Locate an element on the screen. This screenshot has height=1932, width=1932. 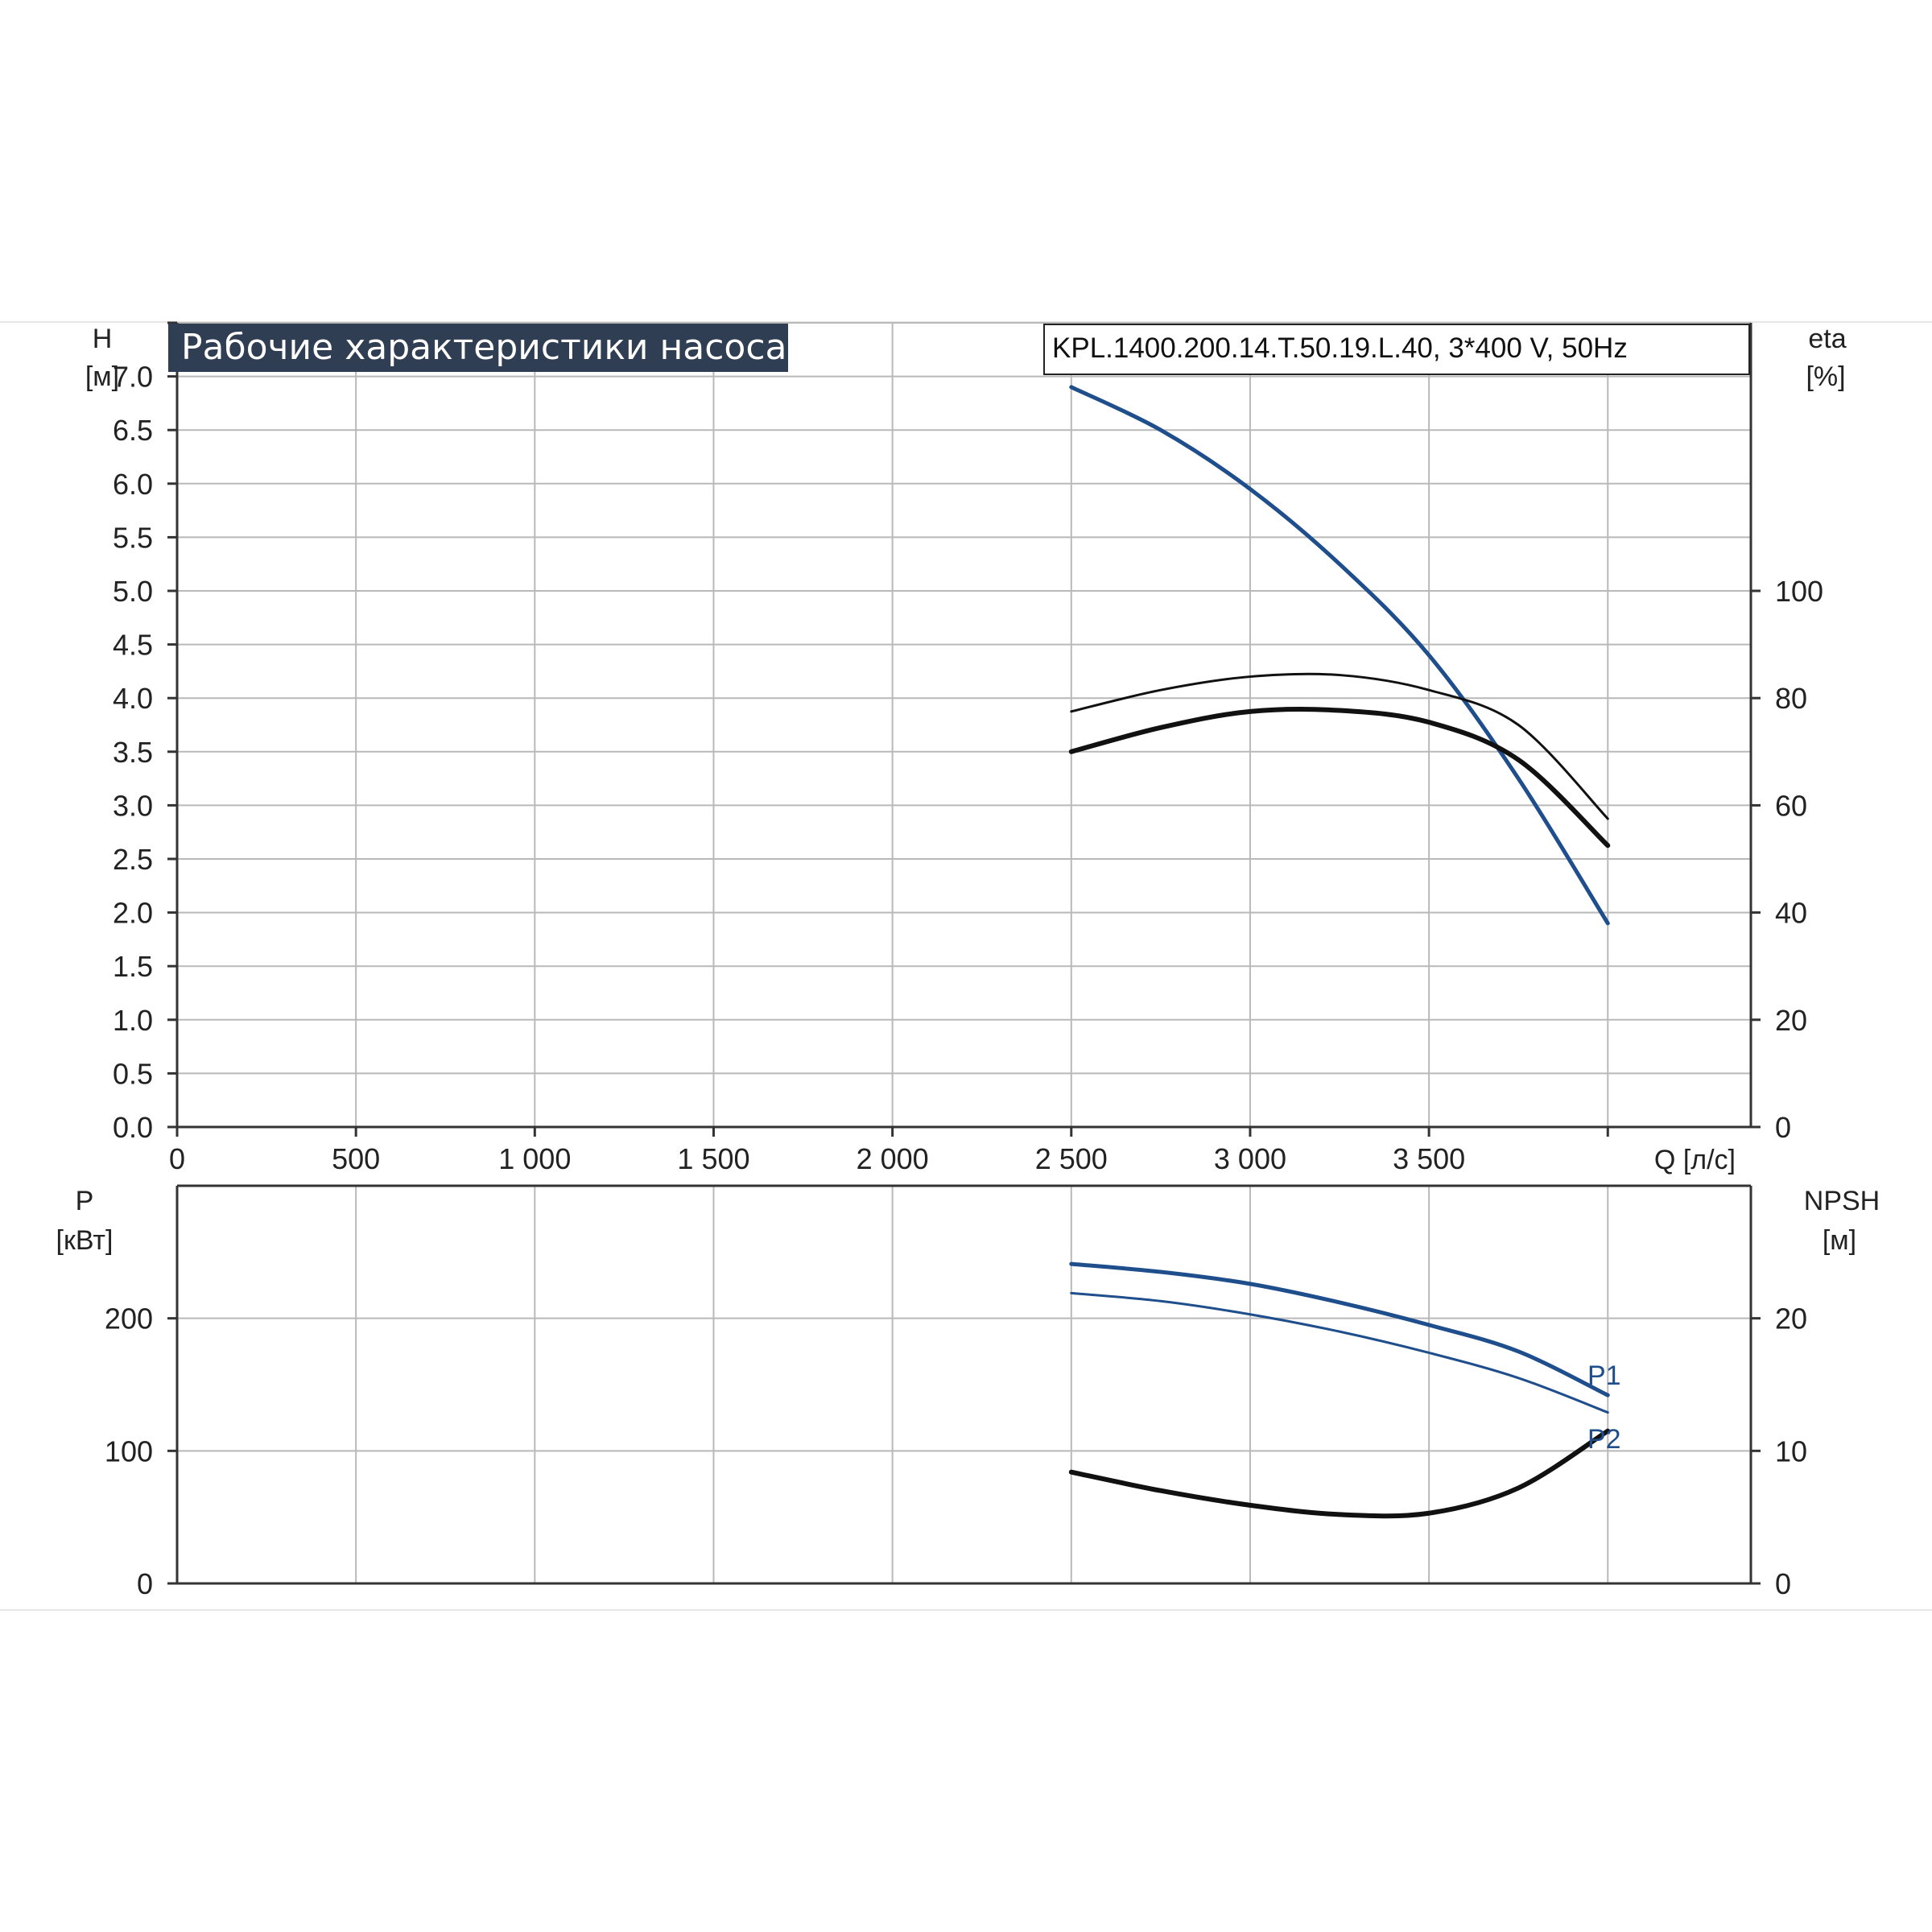
eta-tick-label: 80 is located at coordinates (1791, 698).